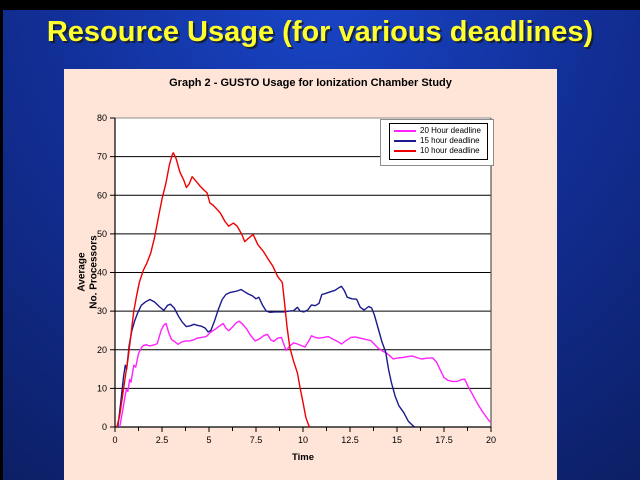  What do you see at coordinates (320, 5) in the screenshot?
I see `top-border-bar` at bounding box center [320, 5].